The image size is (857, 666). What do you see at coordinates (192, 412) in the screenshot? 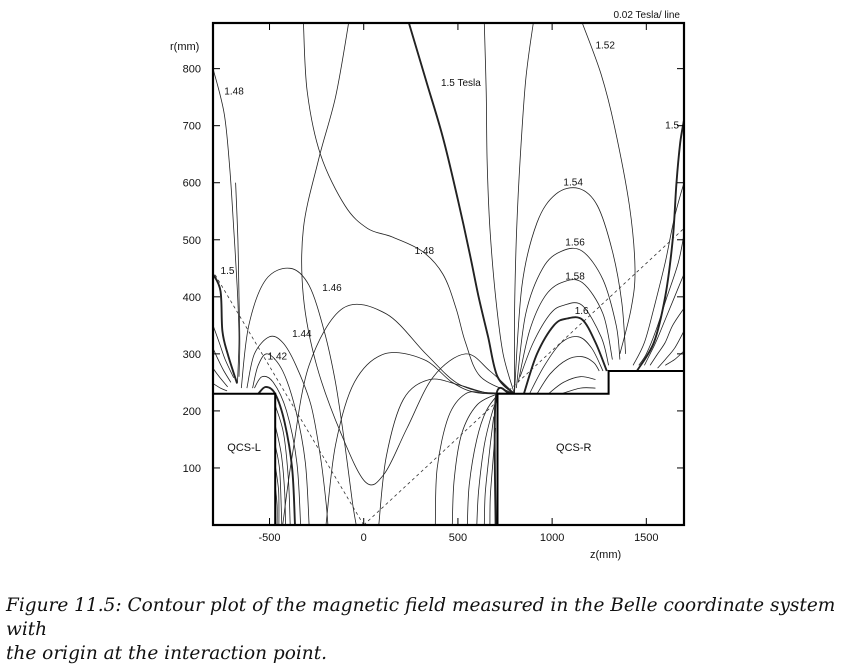
I see `y-tick-label: 200` at bounding box center [192, 412].